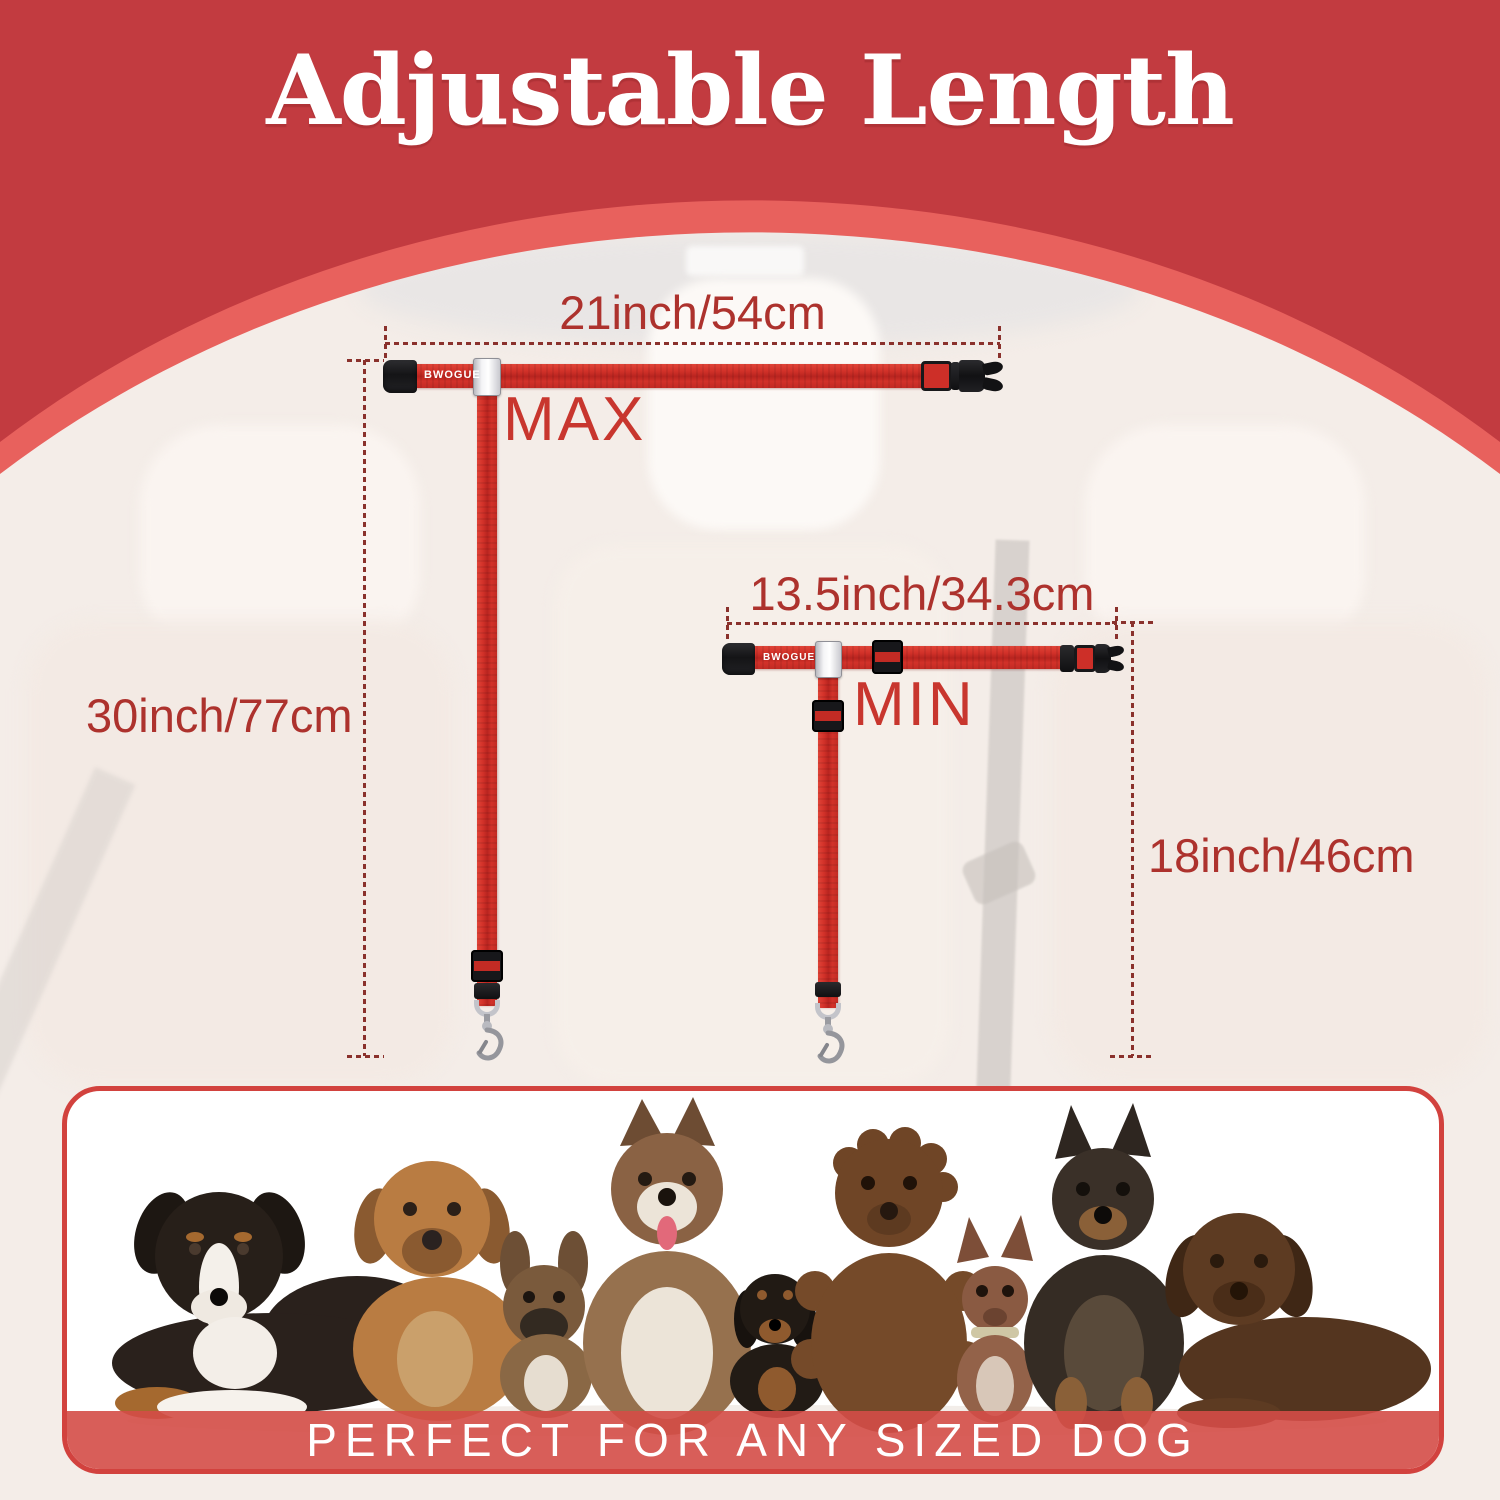 The width and height of the screenshot is (1500, 1500). I want to click on max-right-buckle-icon, so click(972, 376).